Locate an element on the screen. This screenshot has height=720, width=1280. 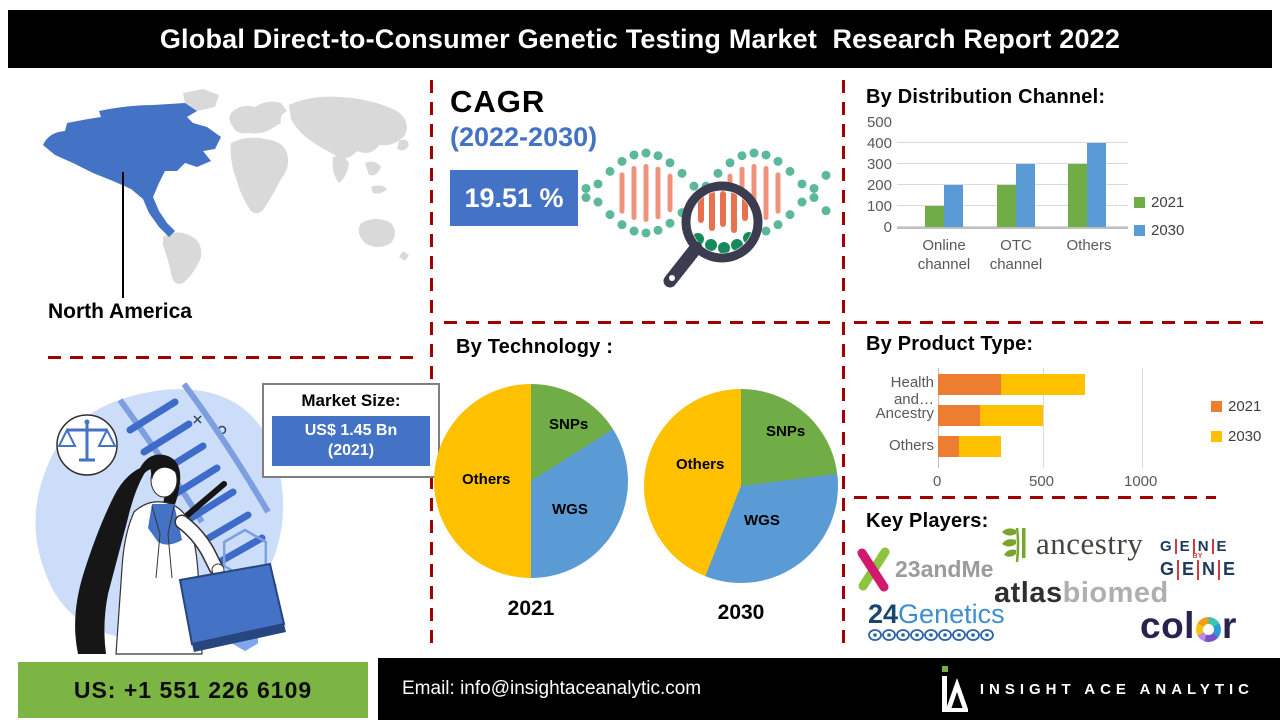
pie1-year: 2021 is located at coordinates (531, 608).